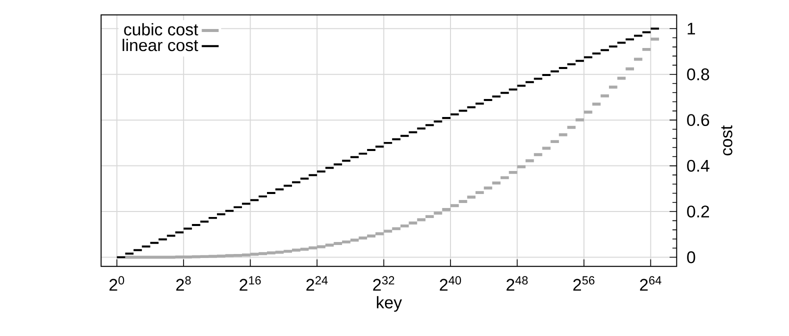 Image resolution: width=789 pixels, height=336 pixels. I want to click on x-tick-label: 2$^{16}$, so click(250, 283).